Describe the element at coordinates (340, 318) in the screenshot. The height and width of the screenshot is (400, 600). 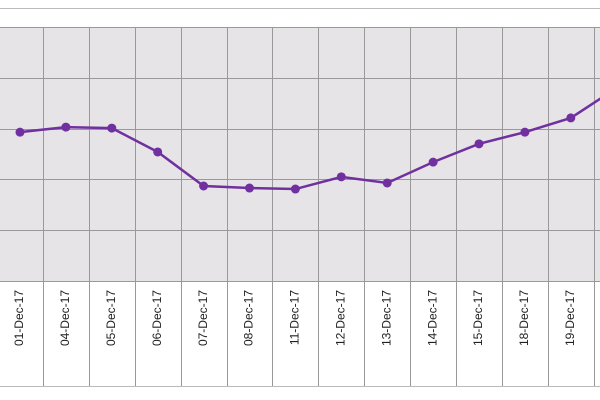
I see `x-tick-label: 12-Dec-17` at that location.